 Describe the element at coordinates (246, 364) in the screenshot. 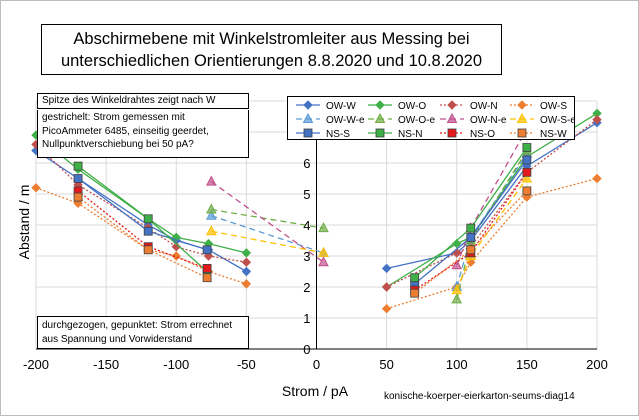

I see `x-tick-label: -50` at that location.